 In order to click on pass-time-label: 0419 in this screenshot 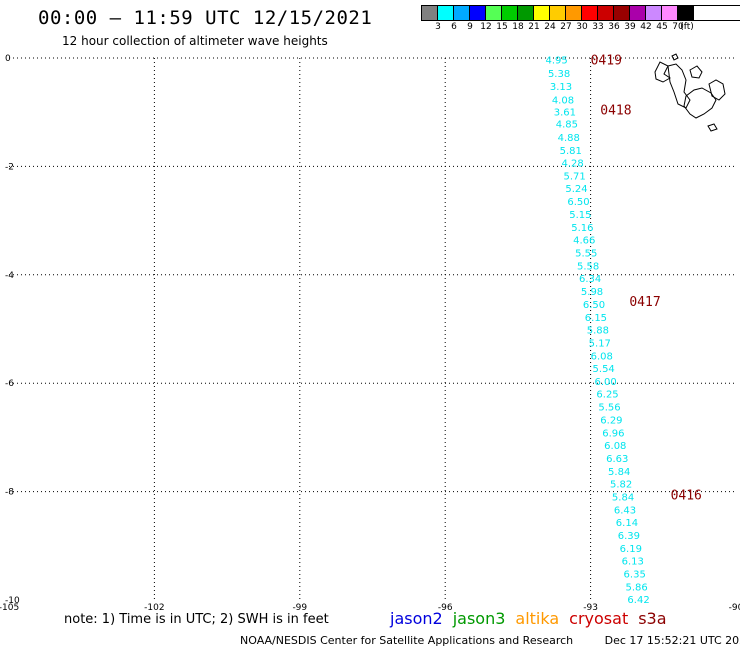, I will do `click(606, 61)`.